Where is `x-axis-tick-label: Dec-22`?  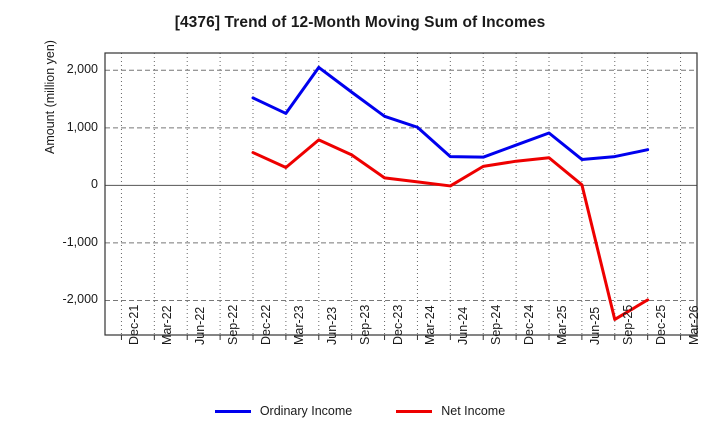 x-axis-tick-label: Dec-22 is located at coordinates (266, 324).